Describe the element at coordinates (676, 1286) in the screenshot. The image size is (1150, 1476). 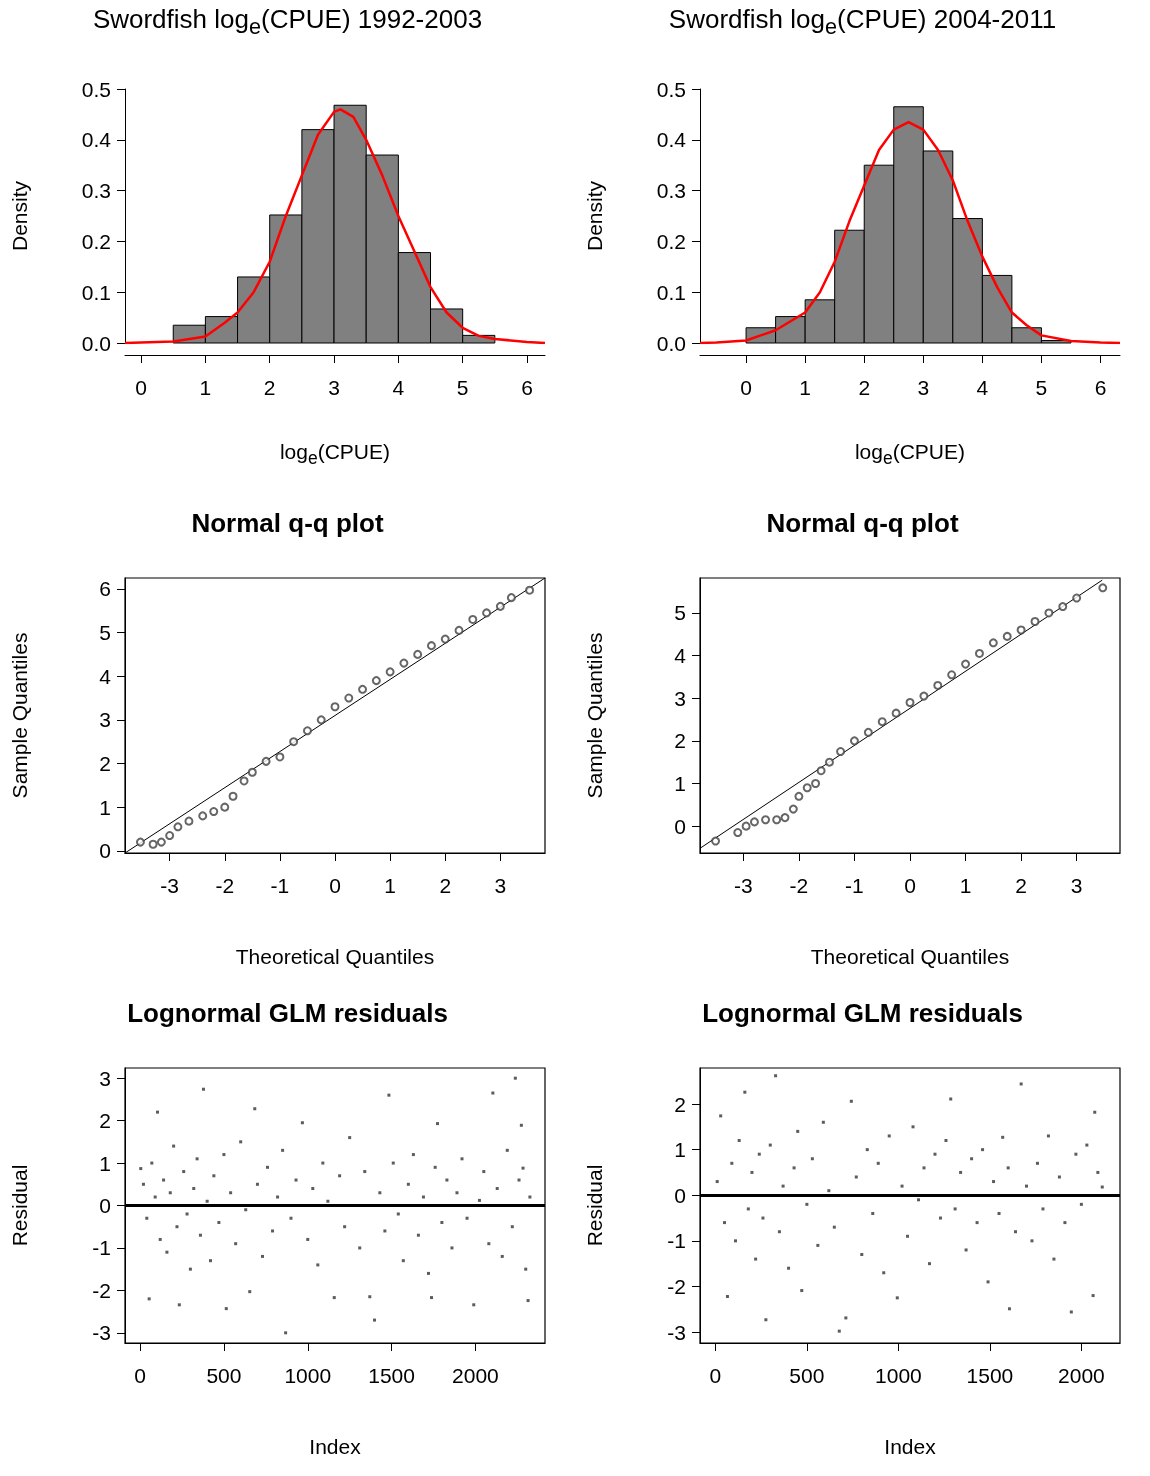
I see `y-tick-label: -2` at that location.